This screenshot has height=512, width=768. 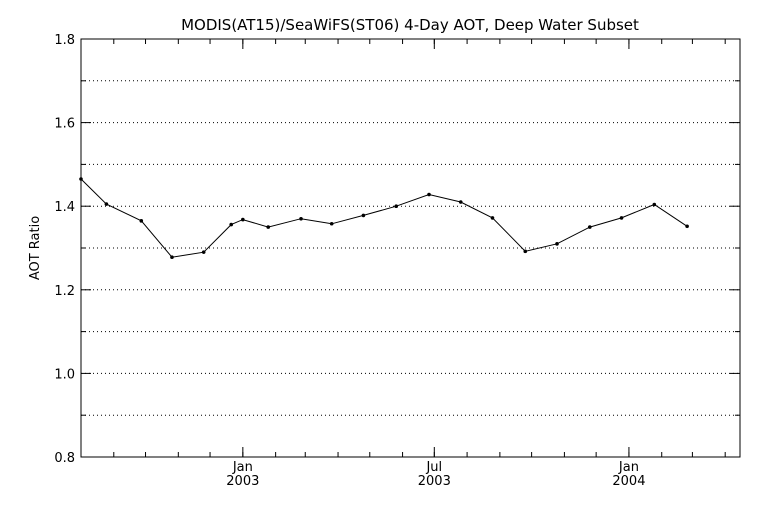 I want to click on y-tick-label: 1.6, so click(x=64, y=124).